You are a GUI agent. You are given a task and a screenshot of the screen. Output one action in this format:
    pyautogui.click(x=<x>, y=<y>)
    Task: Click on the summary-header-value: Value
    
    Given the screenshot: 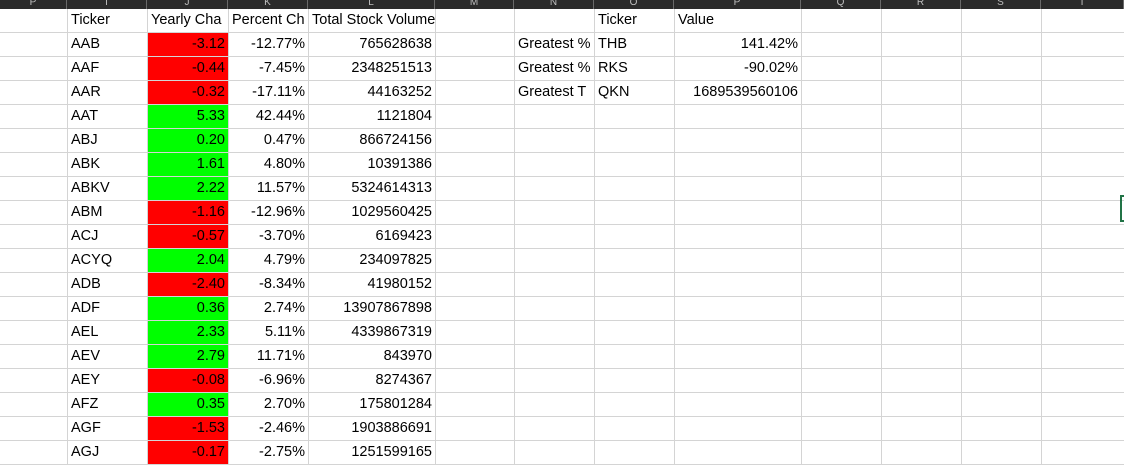 What is the action you would take?
    pyautogui.click(x=696, y=20)
    